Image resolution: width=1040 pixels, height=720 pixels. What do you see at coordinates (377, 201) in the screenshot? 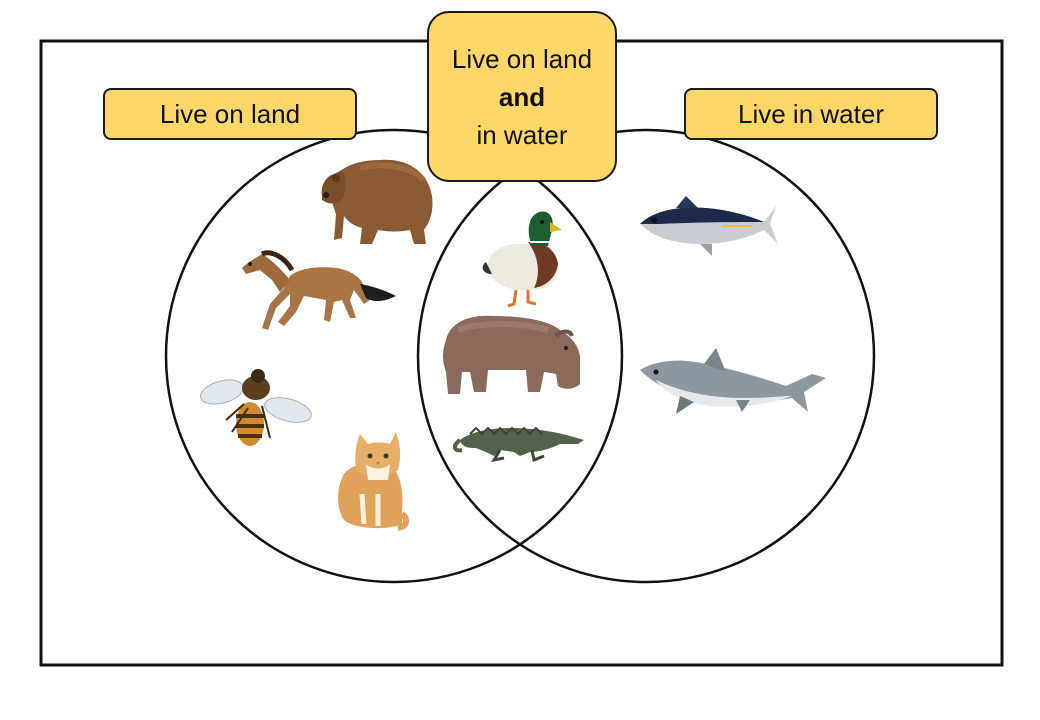
I see `bear-image` at bounding box center [377, 201].